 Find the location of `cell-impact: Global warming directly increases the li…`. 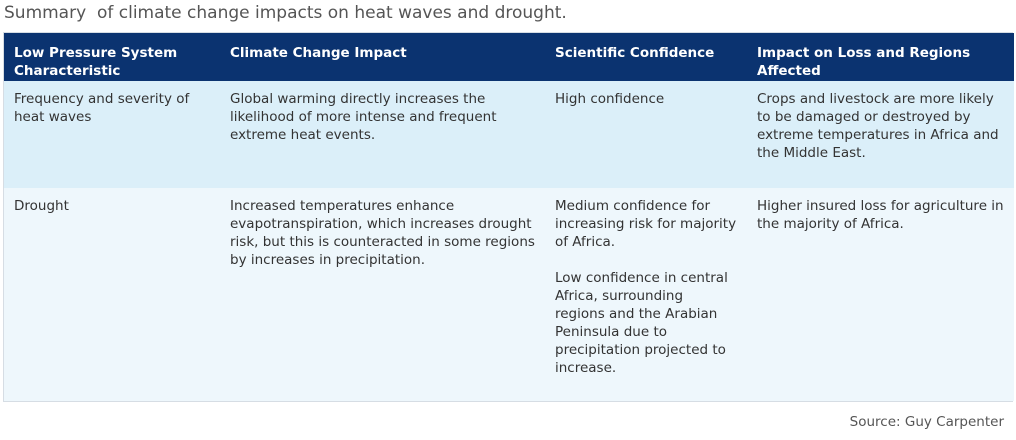

cell-impact: Global warming directly increases the li… is located at coordinates (382, 134).